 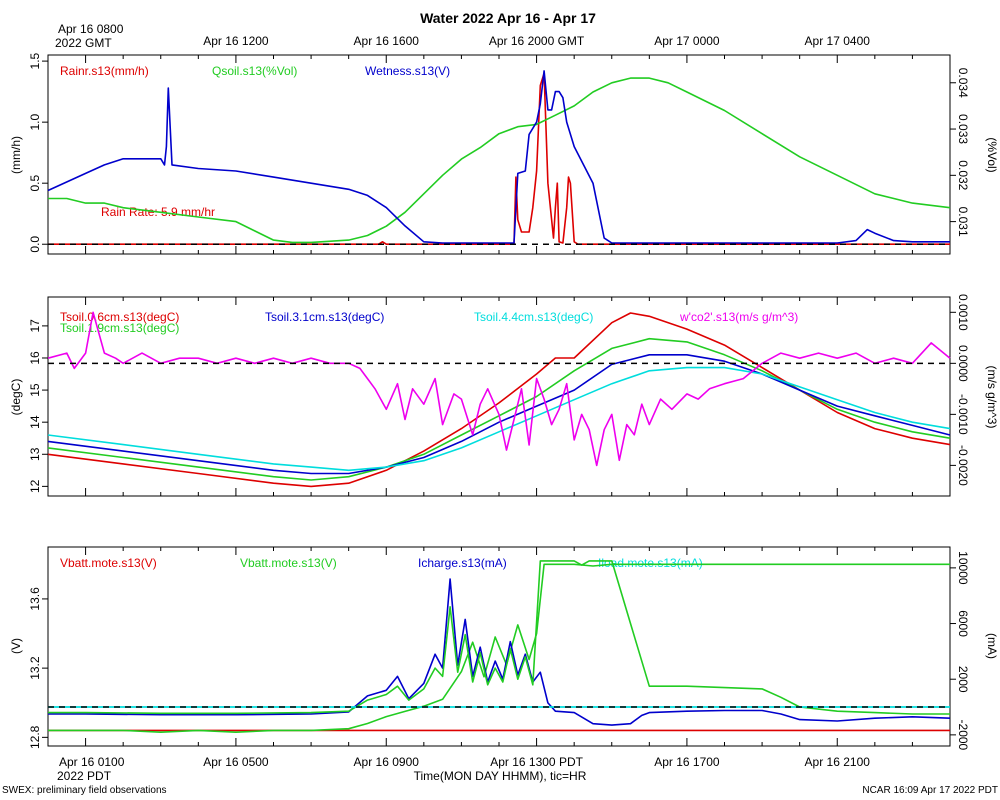 What do you see at coordinates (35, 599) in the screenshot?
I see `left-axis-tick-label: 13.6` at bounding box center [35, 599].